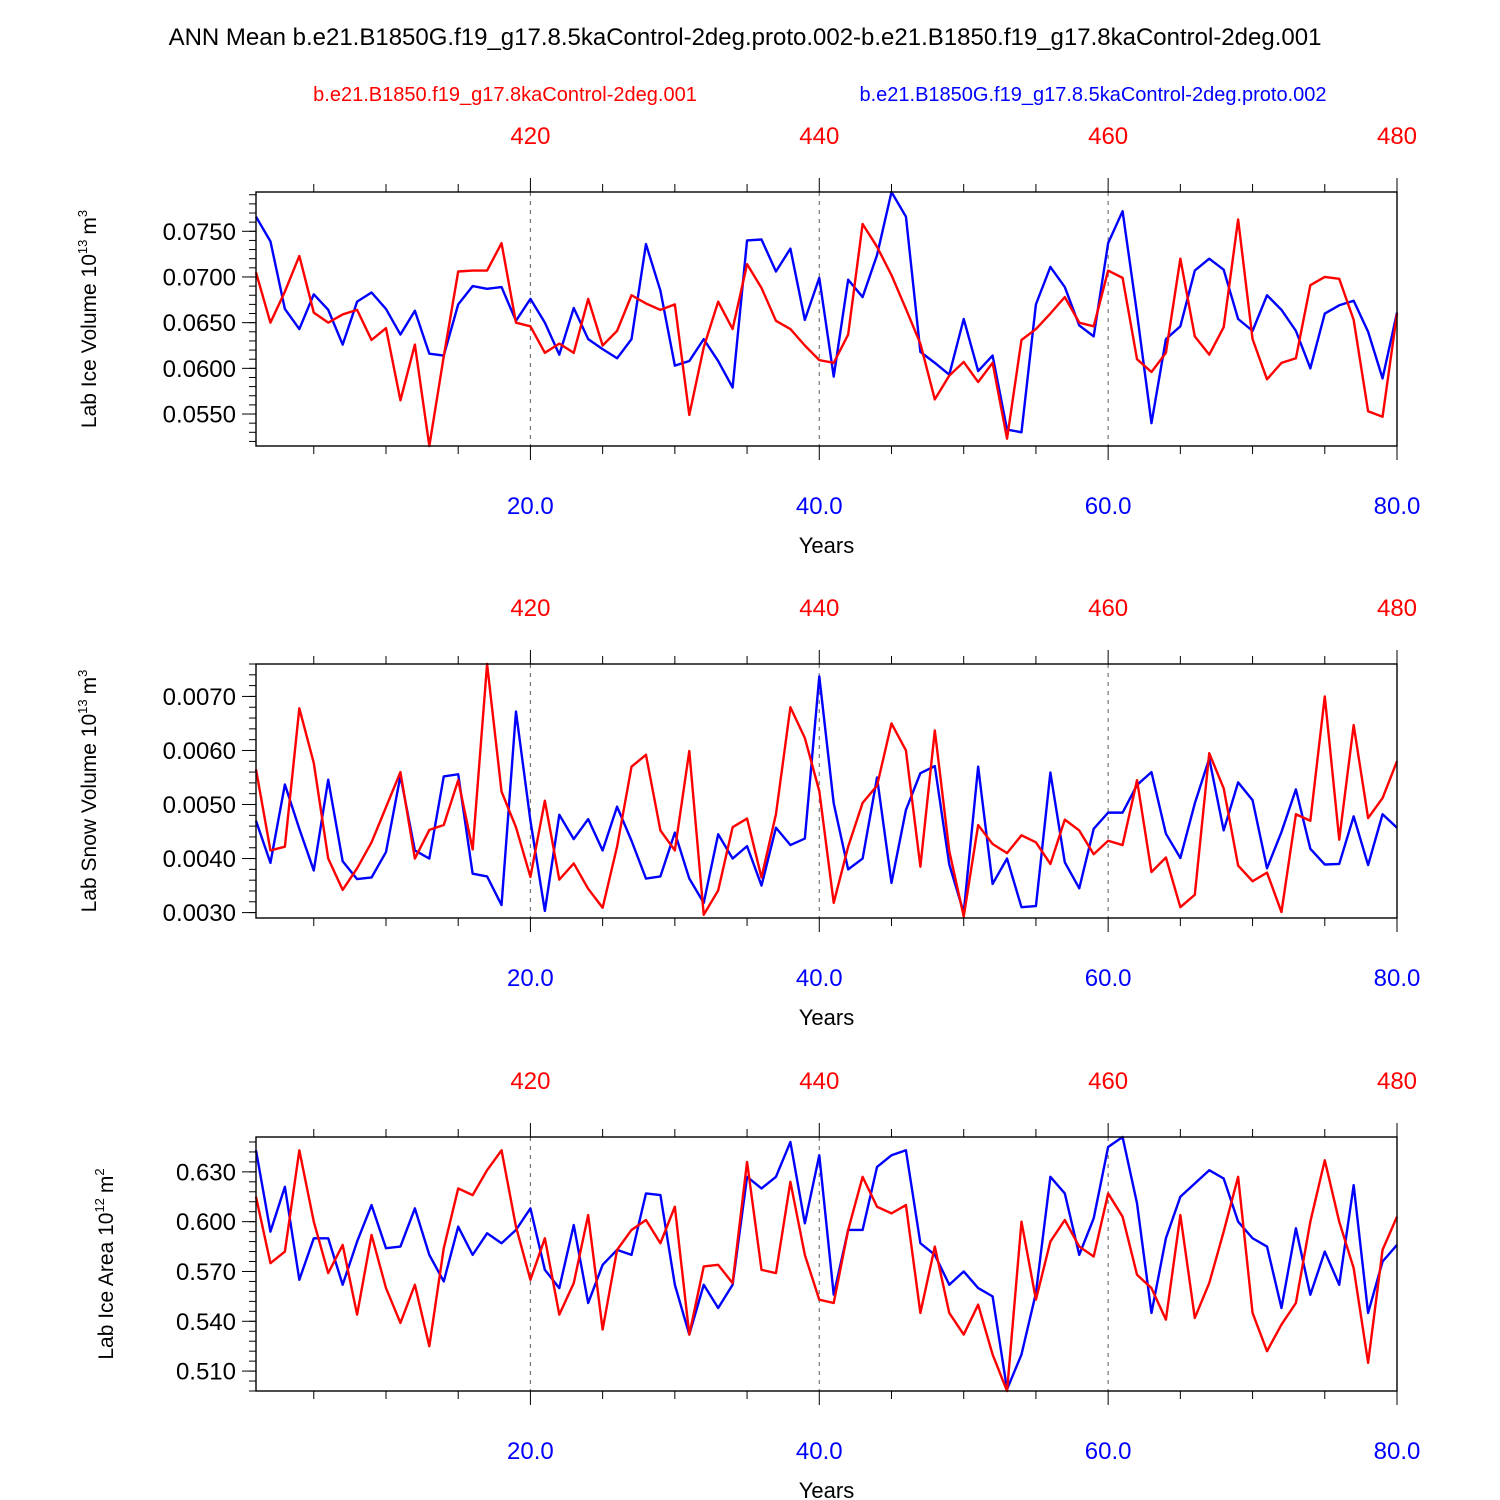 The image size is (1500, 1500). Describe the element at coordinates (199, 415) in the screenshot. I see `y-tick-label: 0.0550` at that location.